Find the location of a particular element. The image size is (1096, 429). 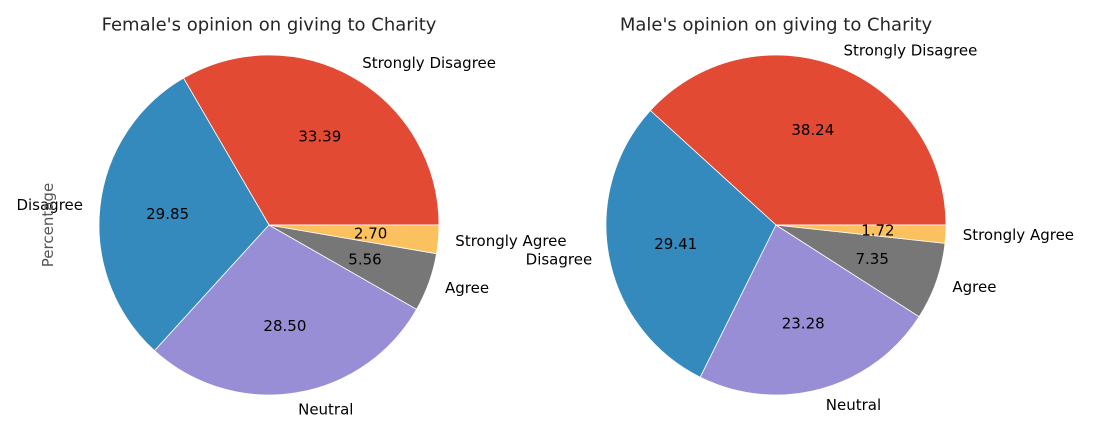

pie-value-label: 29.85 is located at coordinates (167, 214).